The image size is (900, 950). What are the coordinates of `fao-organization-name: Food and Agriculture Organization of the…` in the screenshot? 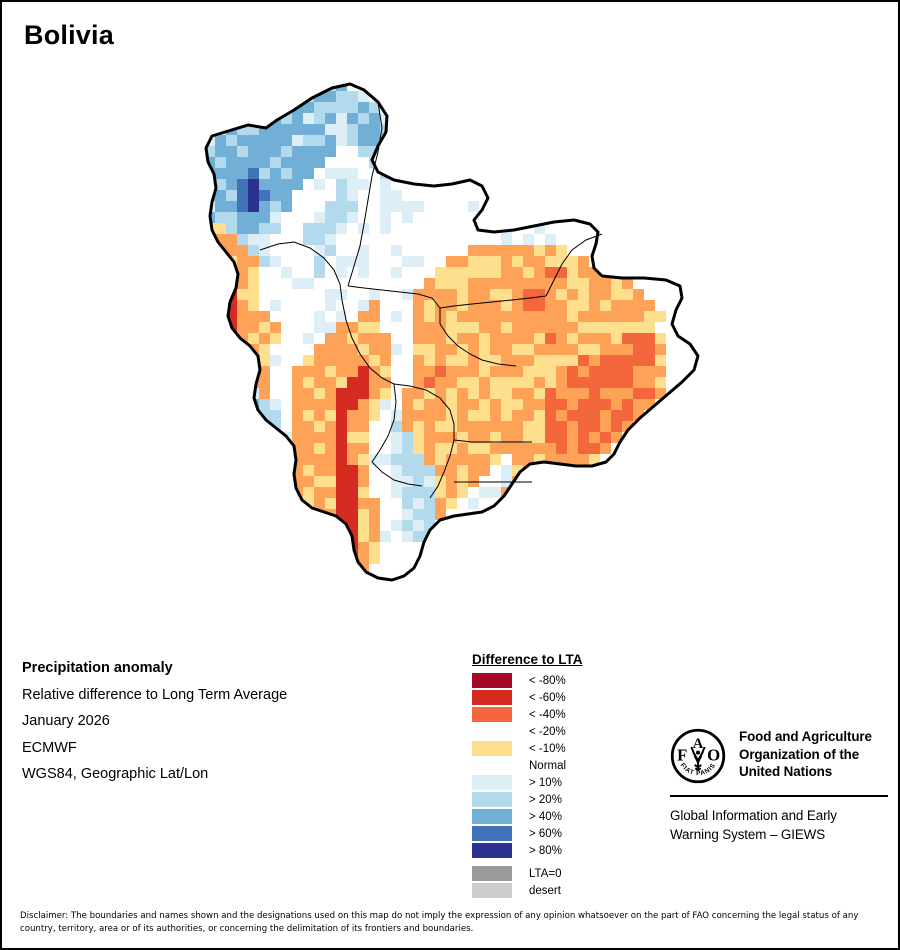 It's located at (805, 754).